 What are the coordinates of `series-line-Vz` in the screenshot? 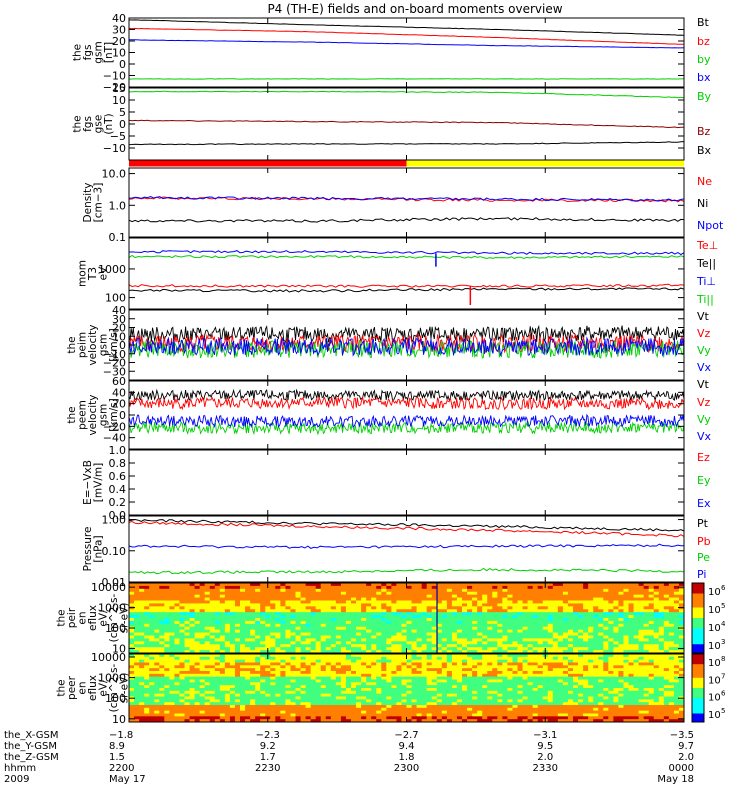 It's located at (406, 403).